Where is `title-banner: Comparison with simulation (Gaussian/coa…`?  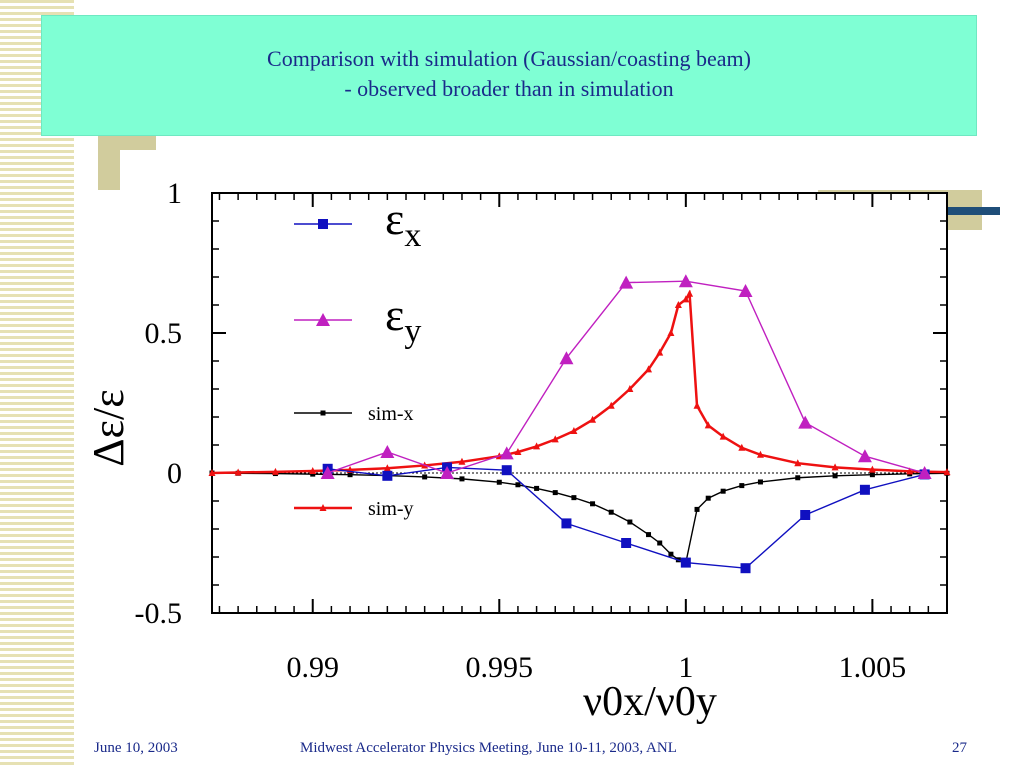 title-banner: Comparison with simulation (Gaussian/coa… is located at coordinates (509, 75).